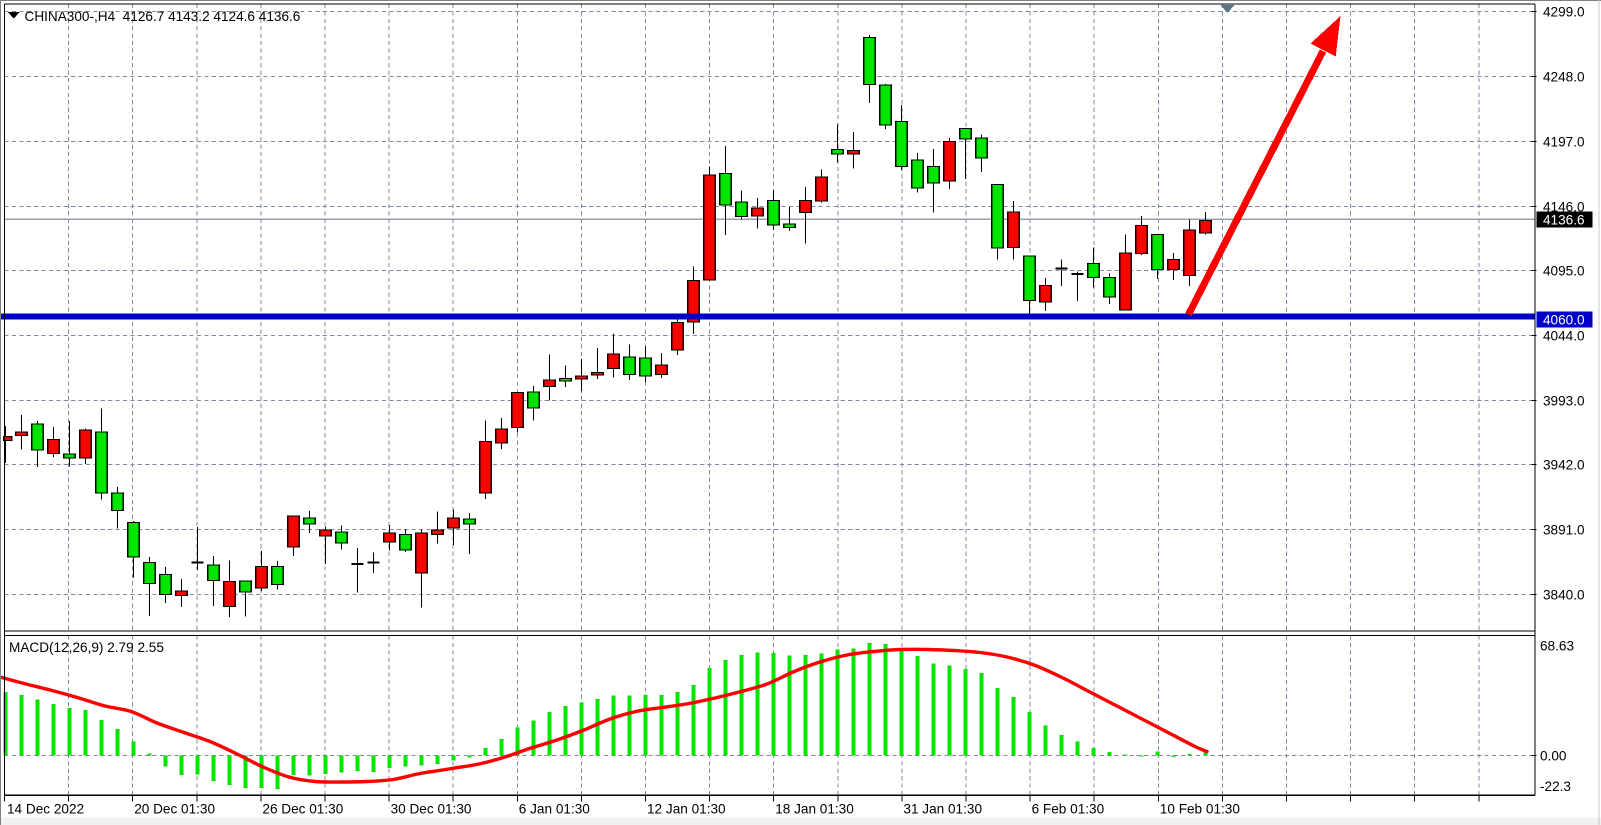 The image size is (1601, 825). I want to click on svg-text: 20 Dec 01:30, so click(174, 809).